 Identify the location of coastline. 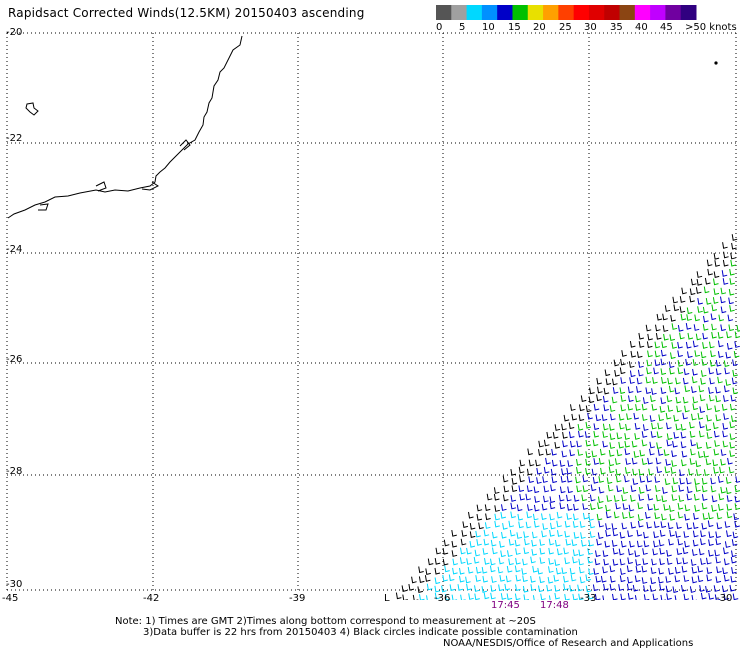
(125, 127).